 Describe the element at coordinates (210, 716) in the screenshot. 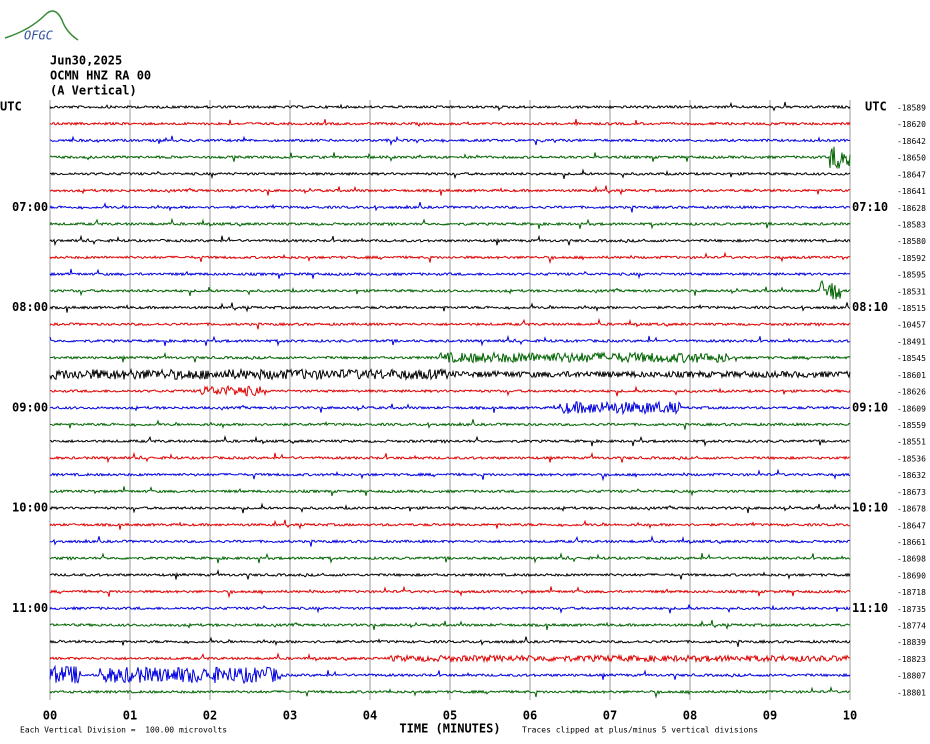

I see `x-tick-label: 02` at that location.